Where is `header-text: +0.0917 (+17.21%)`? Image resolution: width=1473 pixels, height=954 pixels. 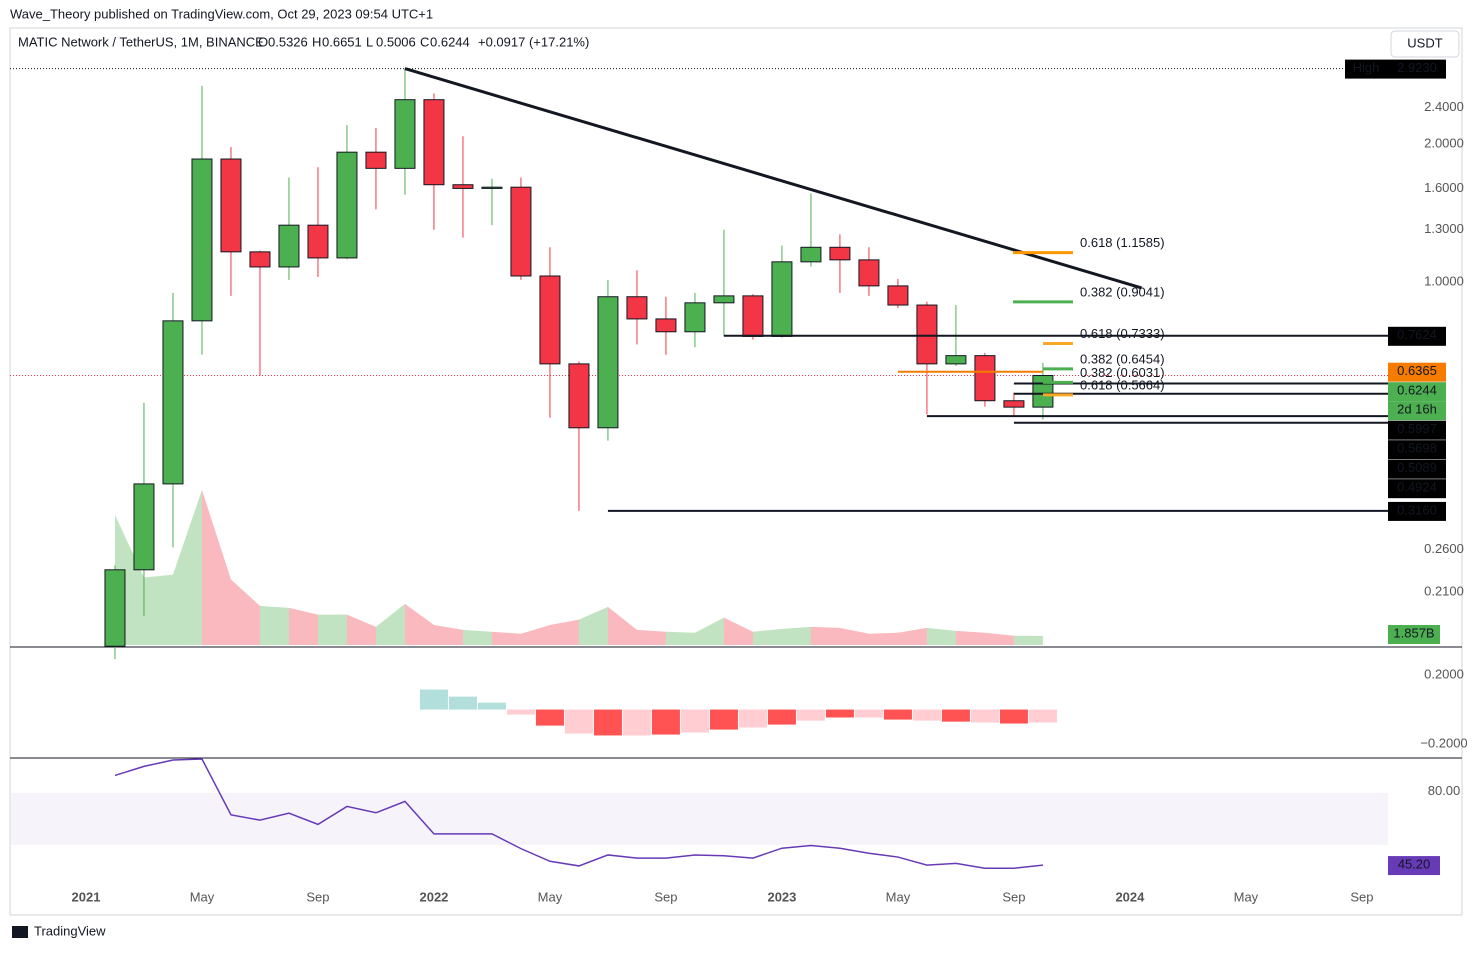
header-text: +0.0917 (+17.21%) is located at coordinates (533, 41).